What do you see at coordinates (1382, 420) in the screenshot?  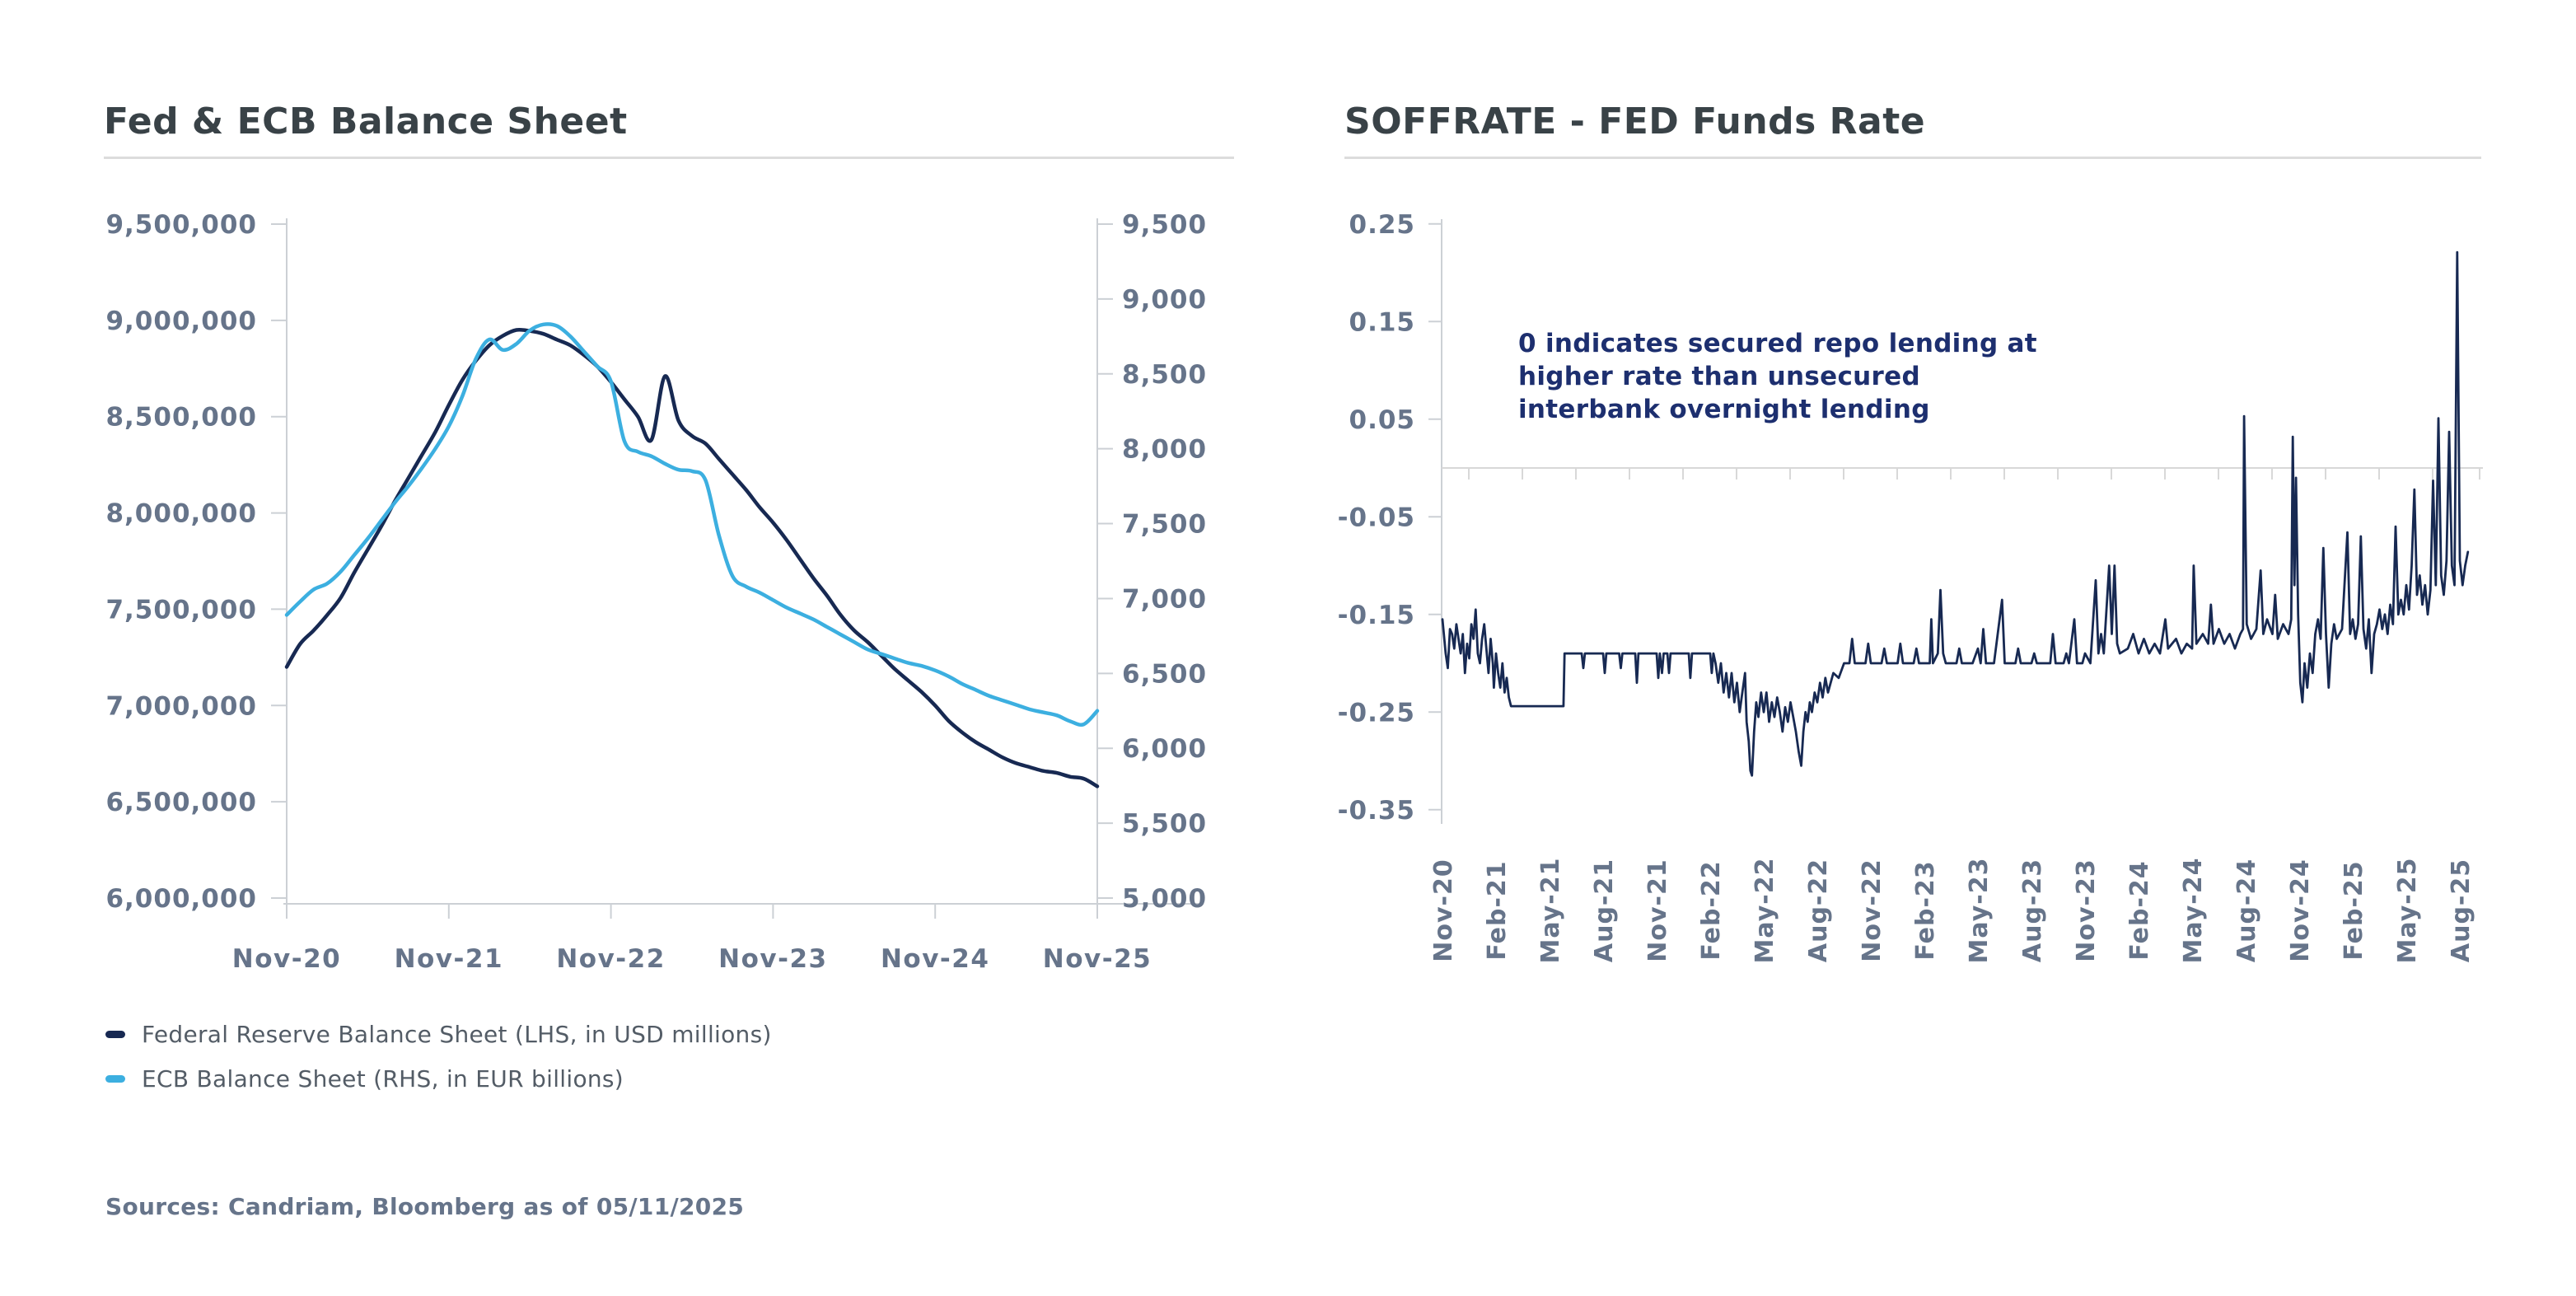 I see `y-tick-label: 0.05` at bounding box center [1382, 420].